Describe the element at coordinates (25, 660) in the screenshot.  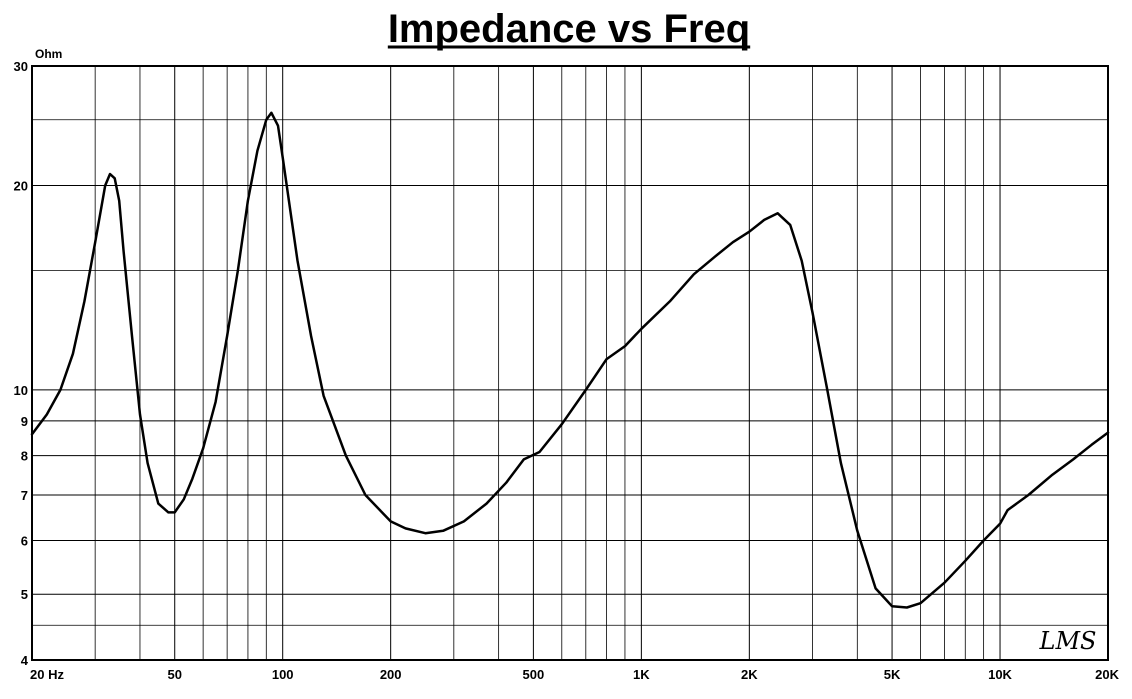
I see `y-tick-label: 4` at that location.